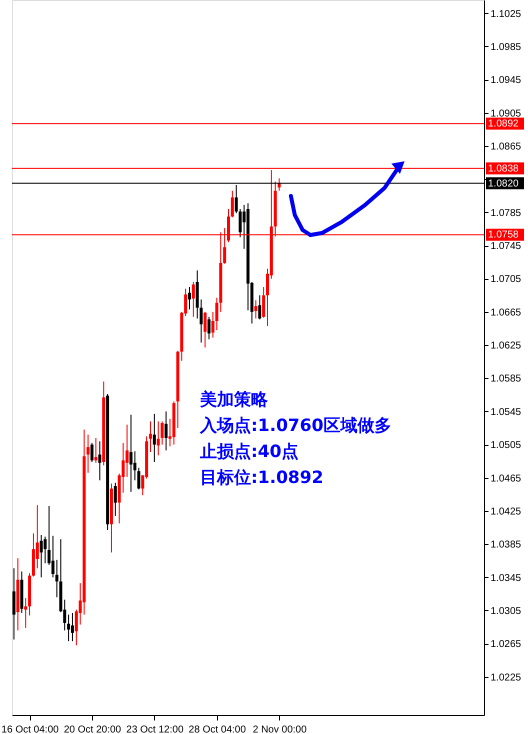 Image resolution: width=528 pixels, height=734 pixels. I want to click on ref-line-label: 1.0838, so click(504, 168).